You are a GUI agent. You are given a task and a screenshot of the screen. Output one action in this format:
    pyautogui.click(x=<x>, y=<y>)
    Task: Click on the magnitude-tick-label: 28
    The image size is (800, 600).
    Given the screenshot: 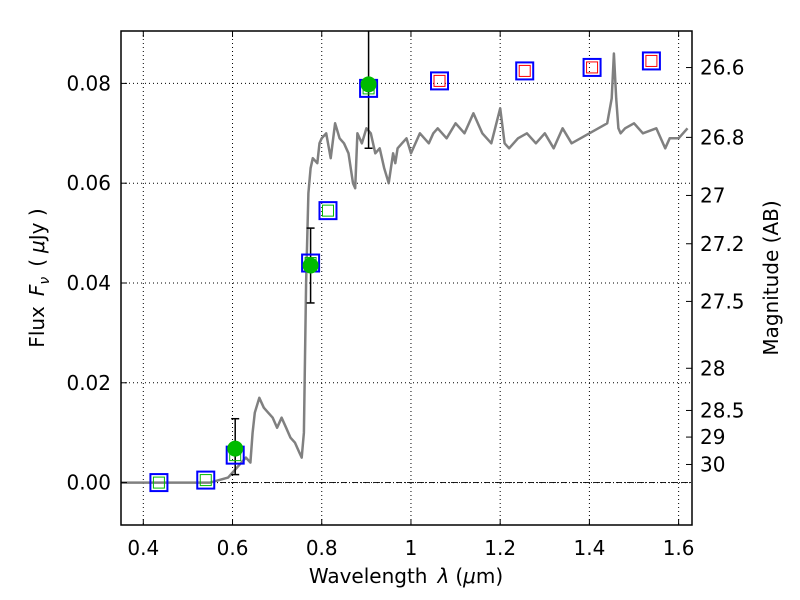 What is the action you would take?
    pyautogui.click(x=712, y=368)
    